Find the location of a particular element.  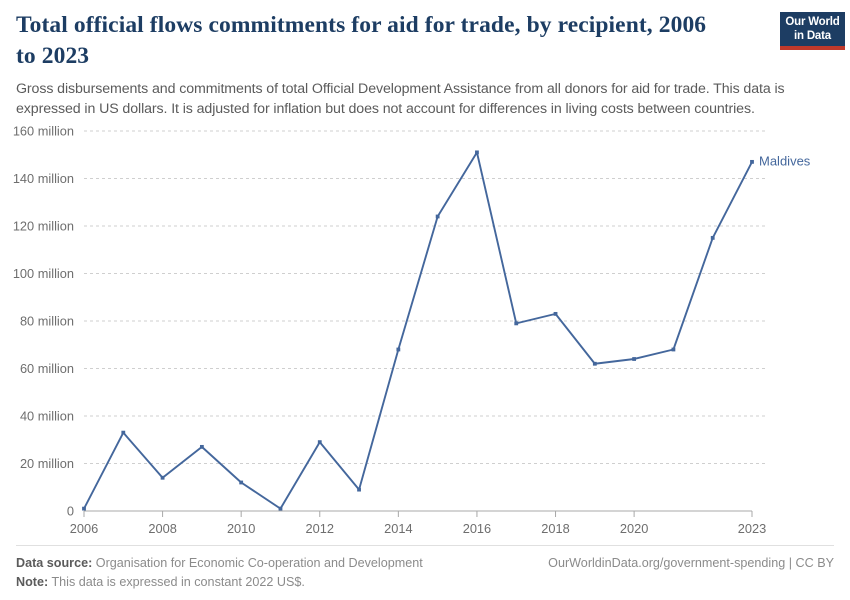

y-axis-tick-label: 120 million is located at coordinates (43, 226).